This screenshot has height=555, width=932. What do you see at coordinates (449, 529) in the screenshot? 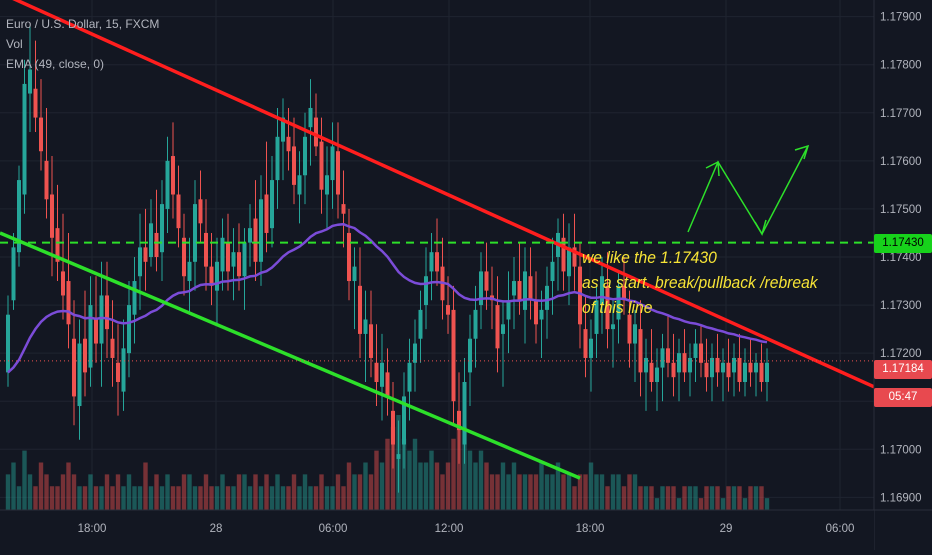
I see `time-tick-label: 12:00` at bounding box center [449, 529].